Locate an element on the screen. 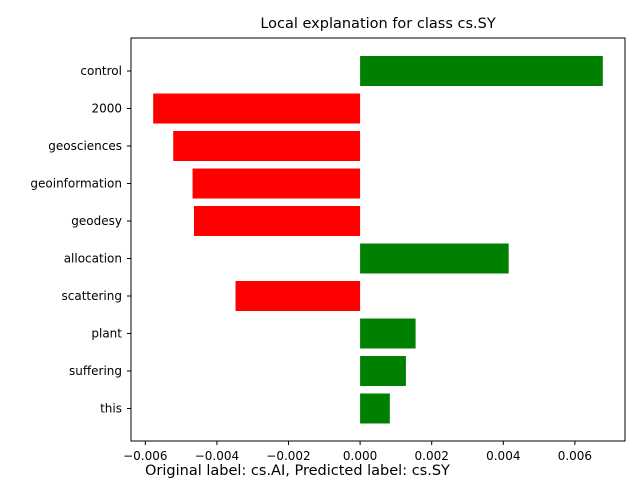 The height and width of the screenshot is (480, 640). x-tick-label: −0.006 is located at coordinates (145, 456).